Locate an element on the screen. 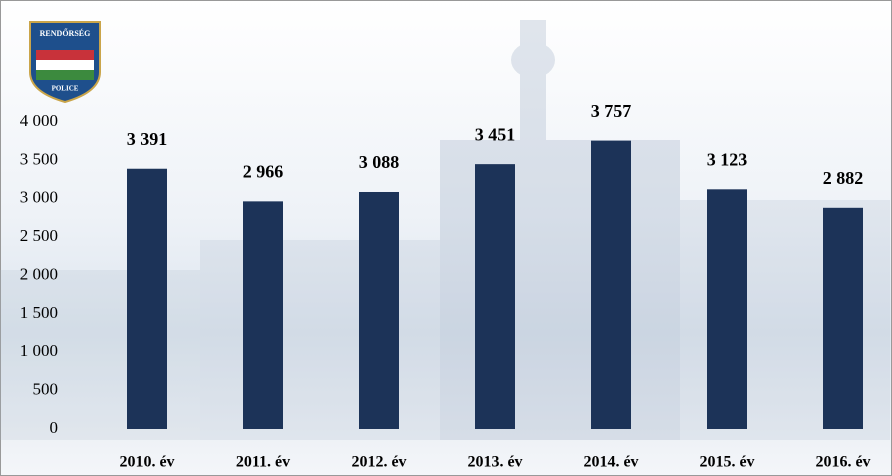  data-label: 3 088 is located at coordinates (379, 162).